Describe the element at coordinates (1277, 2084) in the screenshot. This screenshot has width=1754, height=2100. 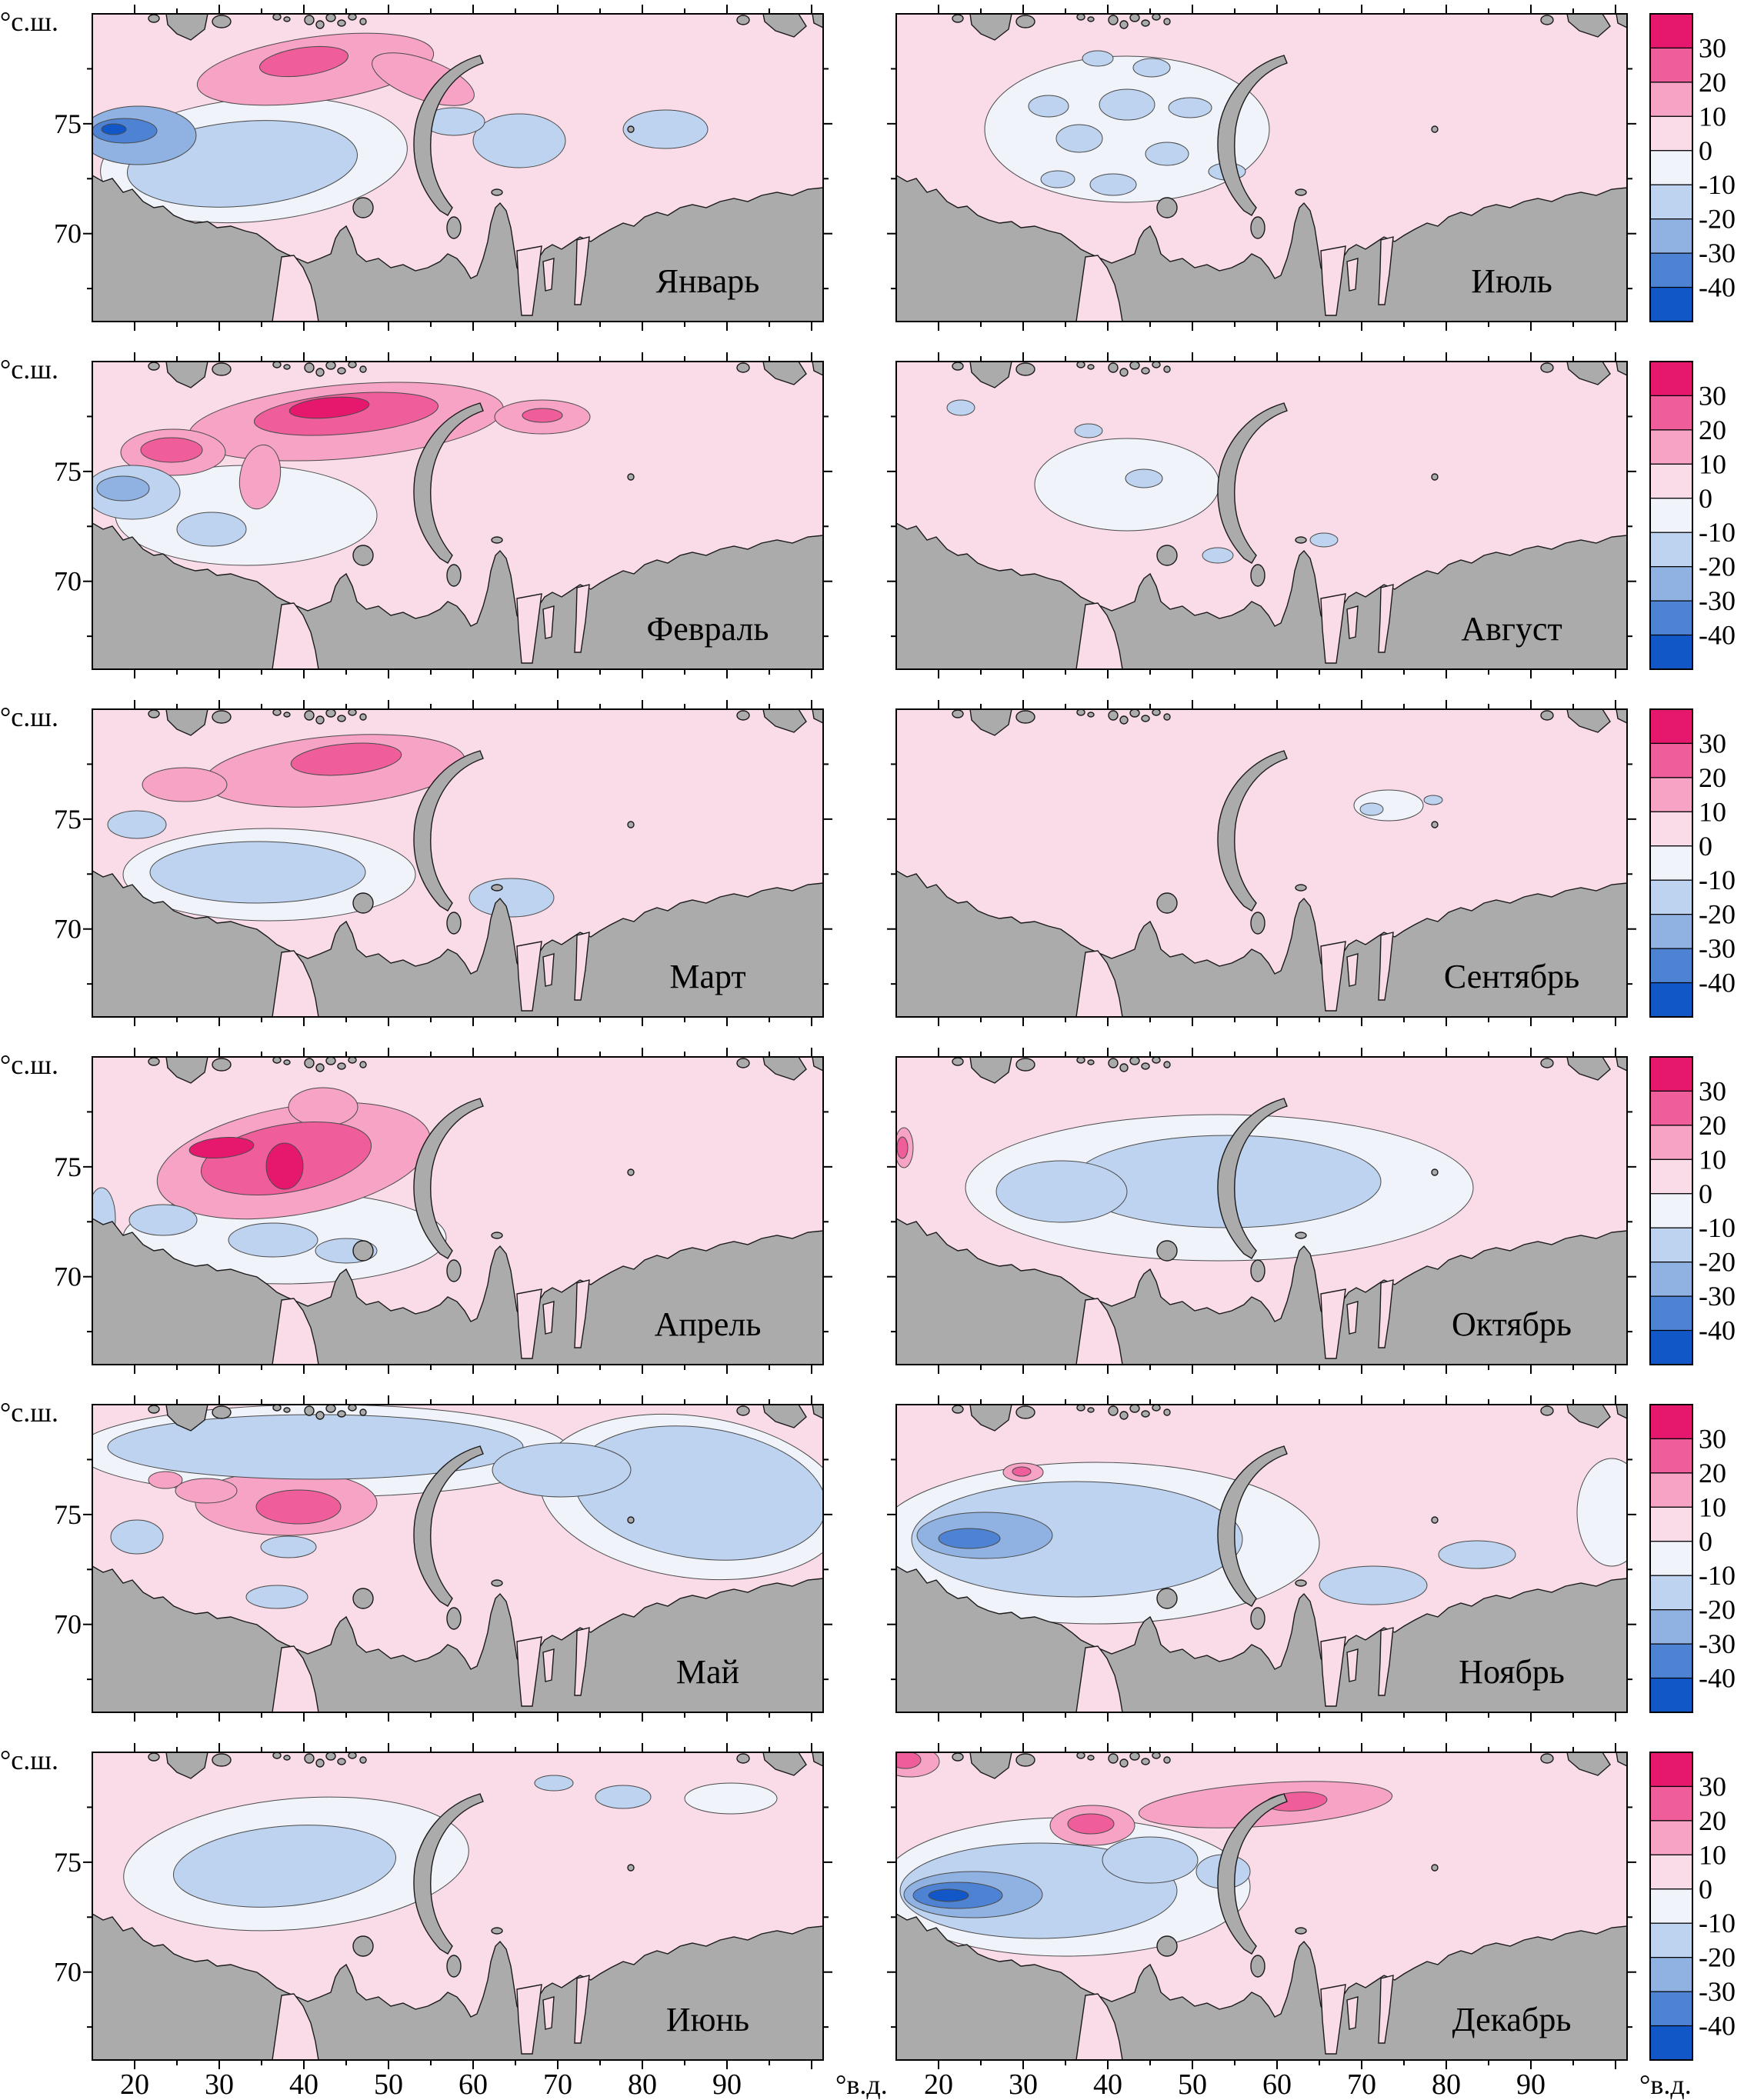
I see `lon-tick-label: 60` at that location.